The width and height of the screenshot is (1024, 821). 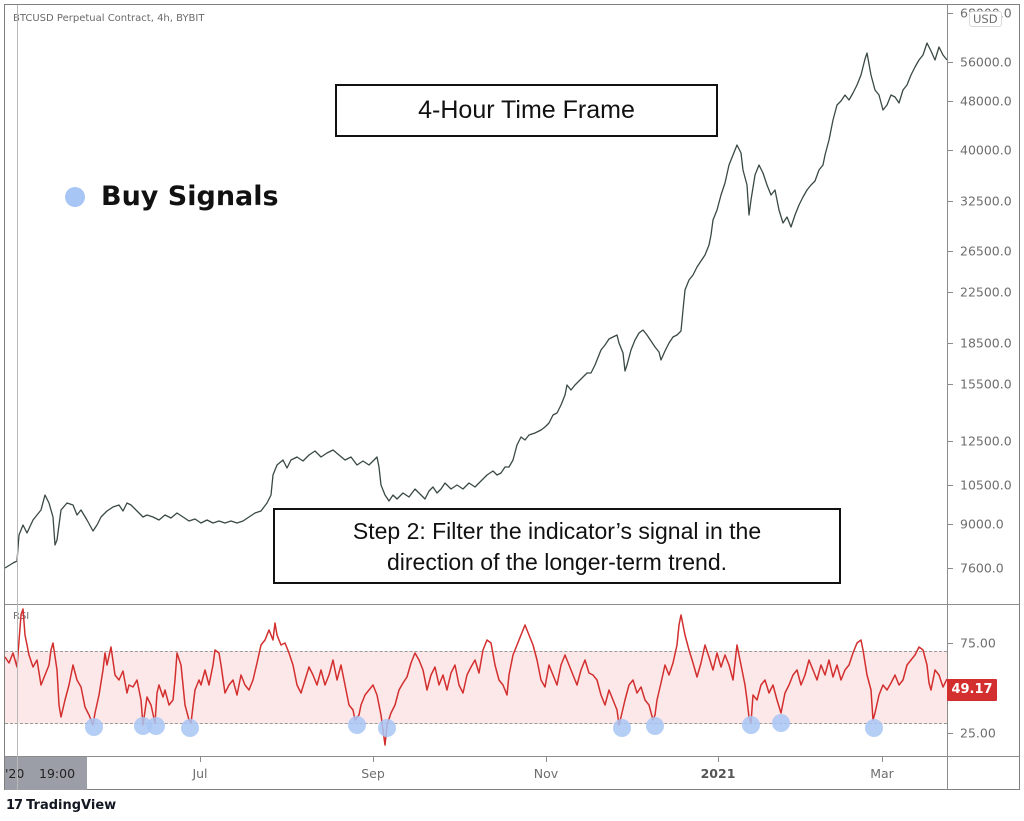 I want to click on price-axis-label: 10500.0, so click(x=986, y=485).